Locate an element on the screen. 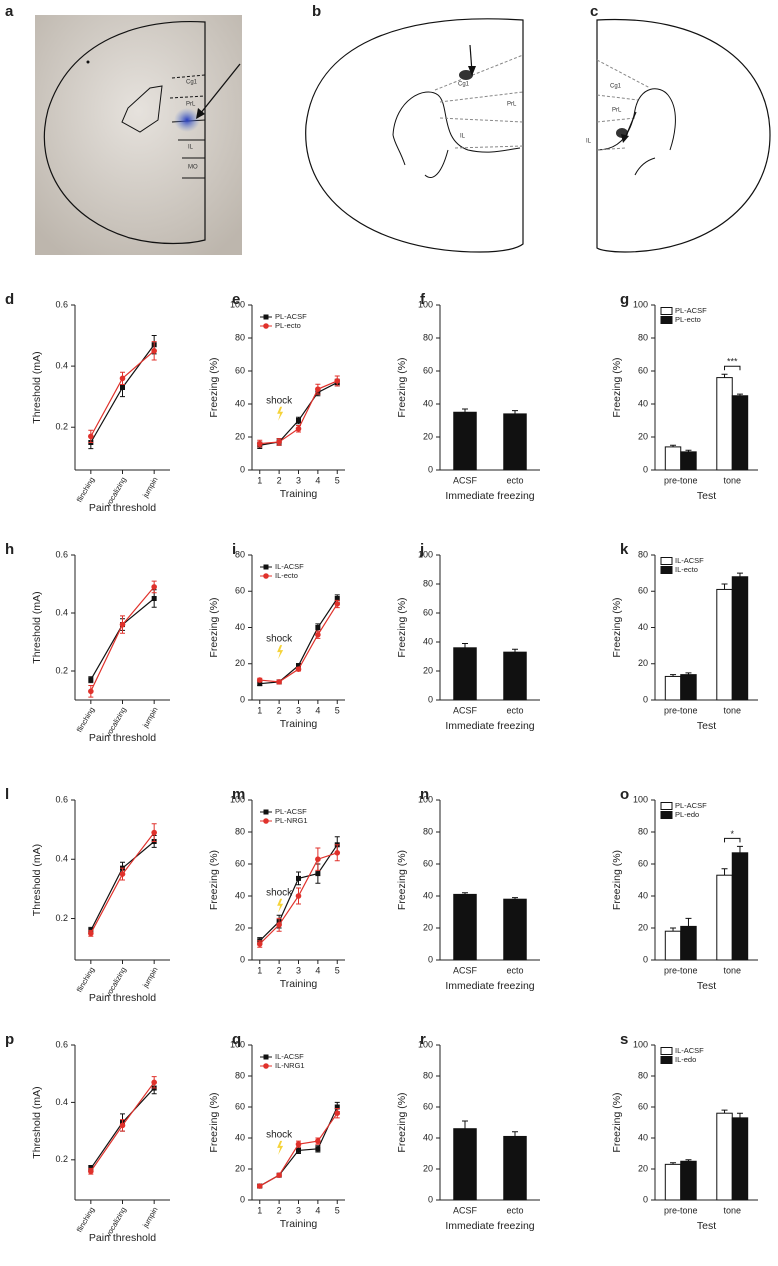 This screenshot has height=1266, width=778. panel-label: a is located at coordinates (9, 11).